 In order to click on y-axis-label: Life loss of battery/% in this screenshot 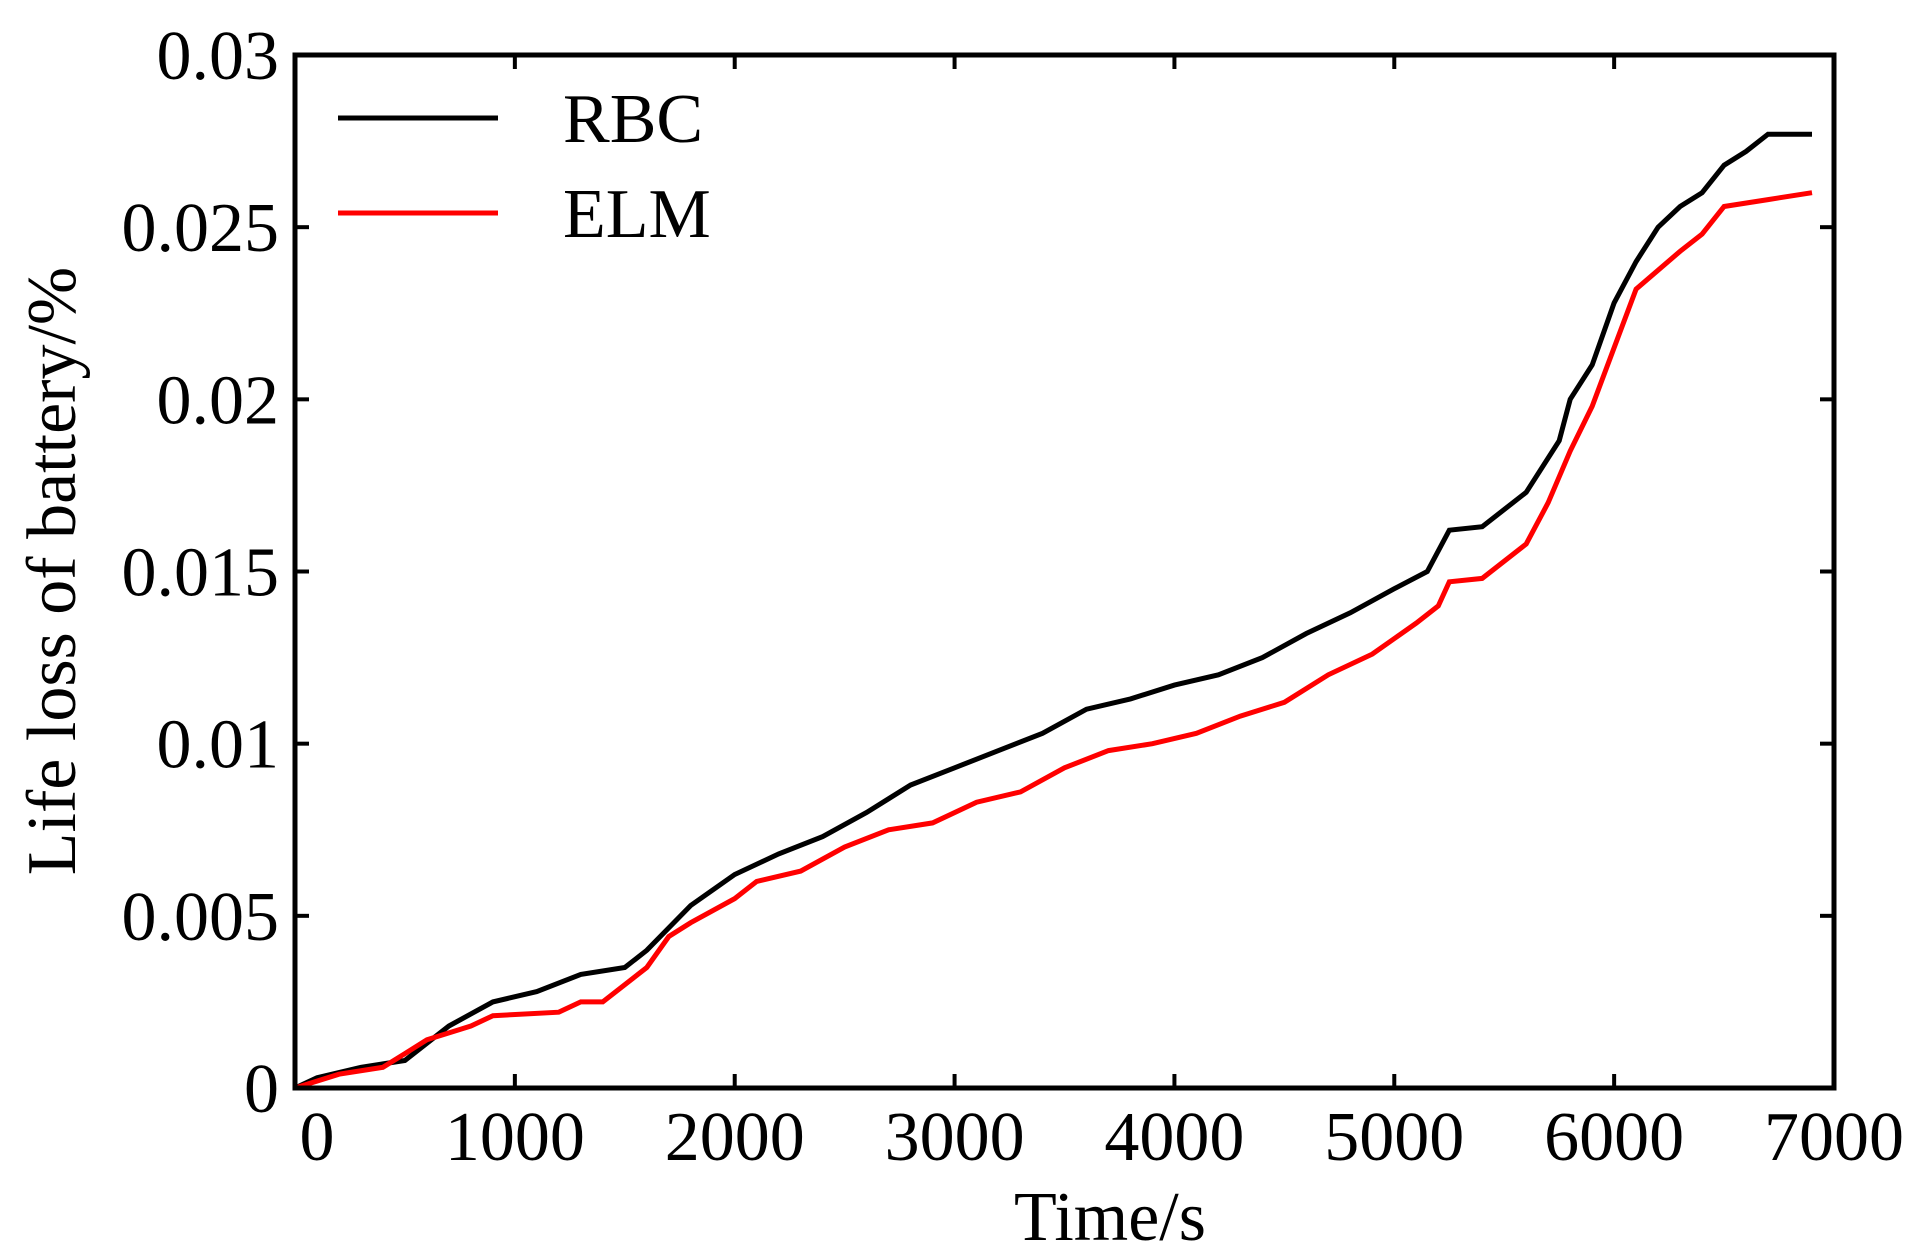, I will do `click(52, 571)`.